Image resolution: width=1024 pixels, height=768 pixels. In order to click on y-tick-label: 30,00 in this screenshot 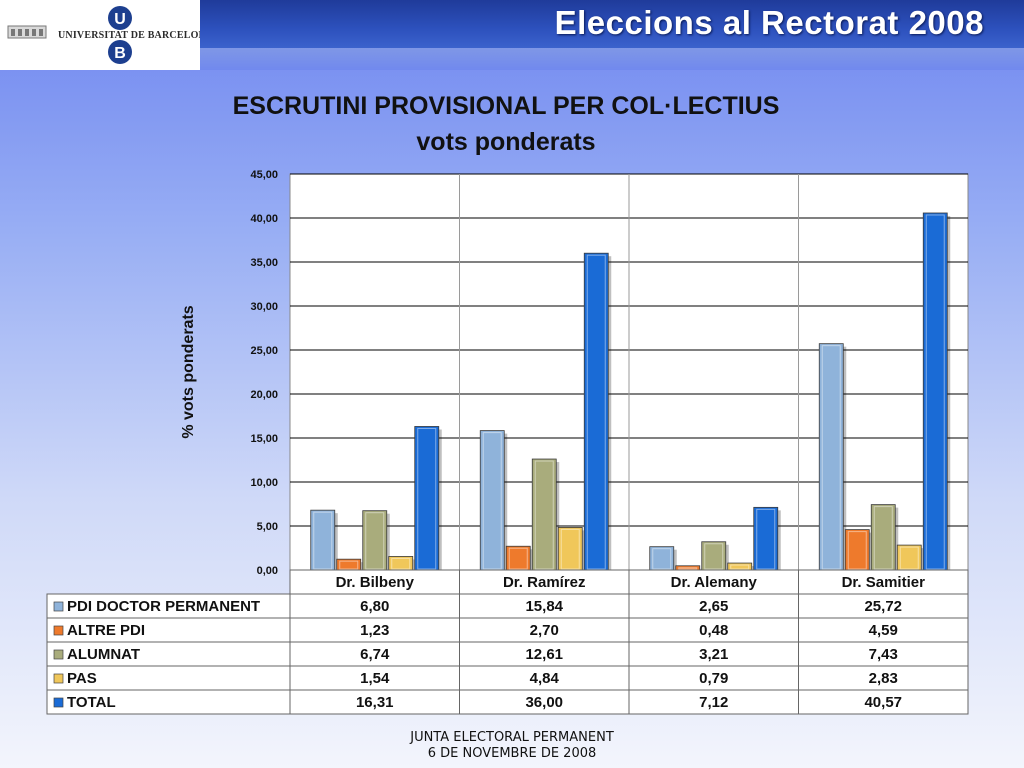, I will do `click(264, 307)`.